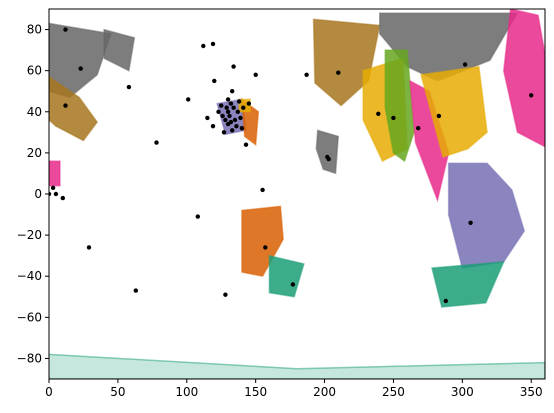 This screenshot has height=413, width=554. Describe the element at coordinates (393, 392) in the screenshot. I see `x-tick-label: 250` at that location.